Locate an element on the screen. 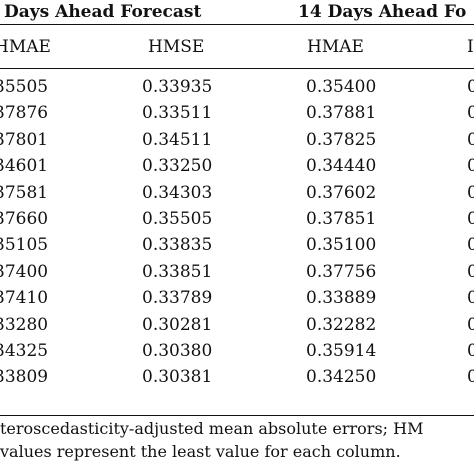  table-cell-hmae-2: 0.37881 is located at coordinates (341, 113).